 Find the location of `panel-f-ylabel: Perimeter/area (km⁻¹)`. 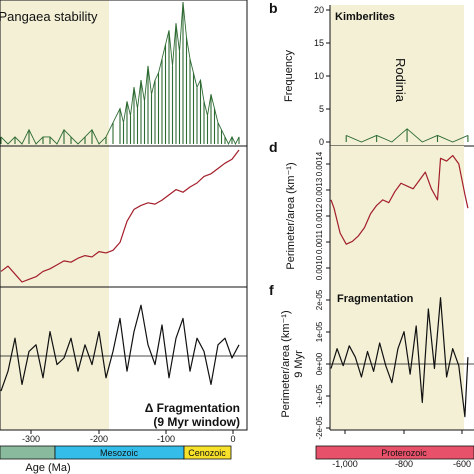

panel-f-ylabel: Perimeter/area (km⁻¹) is located at coordinates (286, 363).